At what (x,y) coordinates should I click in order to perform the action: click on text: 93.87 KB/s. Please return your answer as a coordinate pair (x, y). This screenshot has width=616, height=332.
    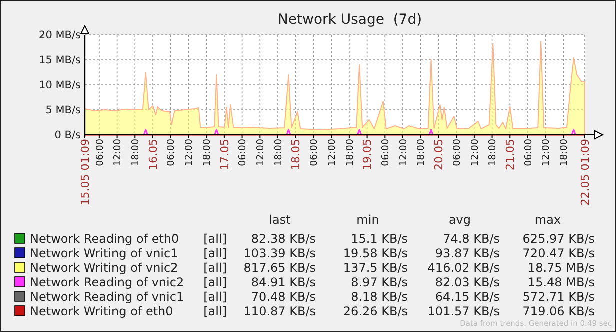
    Looking at the image, I should click on (467, 253).